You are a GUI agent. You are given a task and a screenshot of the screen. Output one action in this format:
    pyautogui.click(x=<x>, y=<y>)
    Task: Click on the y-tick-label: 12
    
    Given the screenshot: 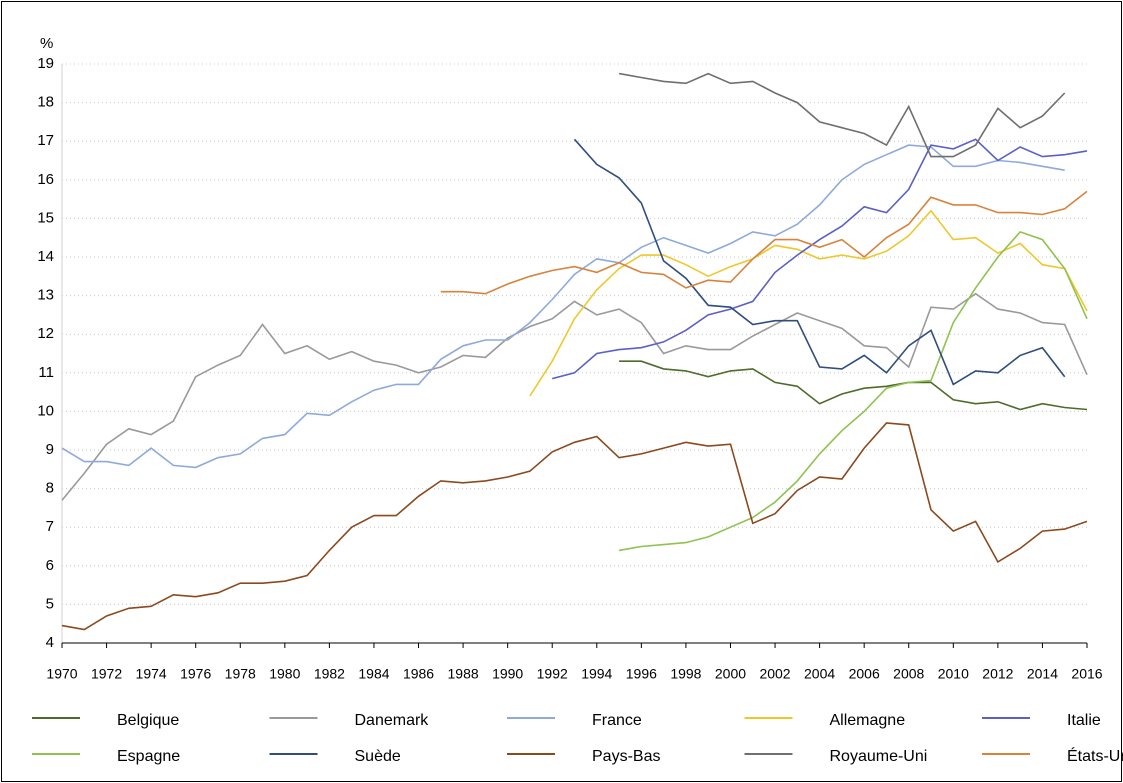 What is the action you would take?
    pyautogui.click(x=45, y=333)
    